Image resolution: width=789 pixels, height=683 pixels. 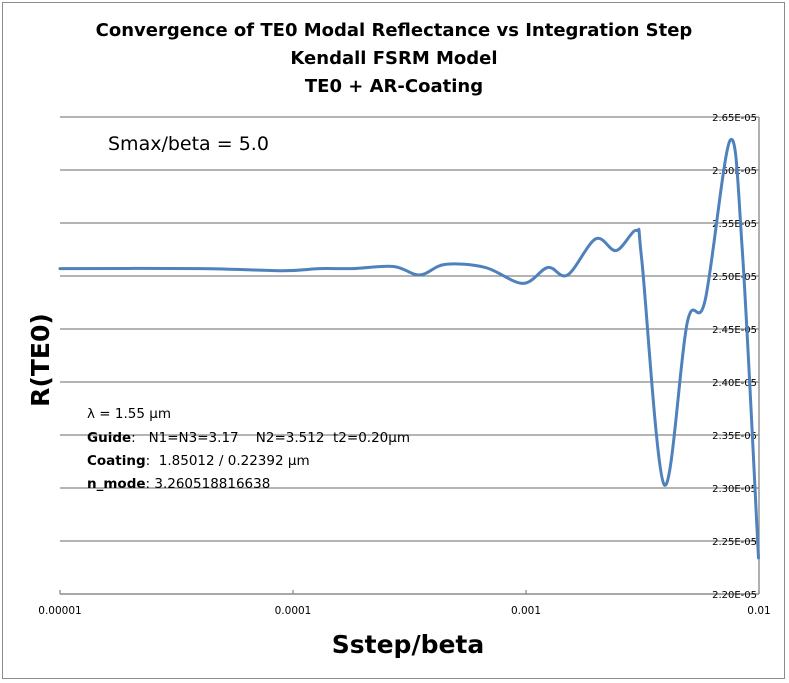 I want to click on x-tick-label: 0.0001, so click(x=293, y=611).